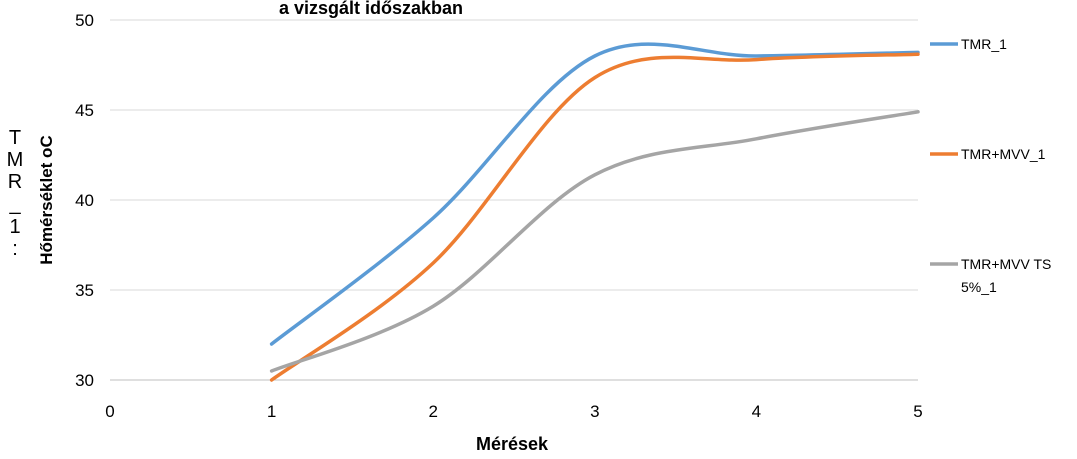 This screenshot has width=1077, height=459. I want to click on y-axis-title: Hőmérséklet oC, so click(46, 199).